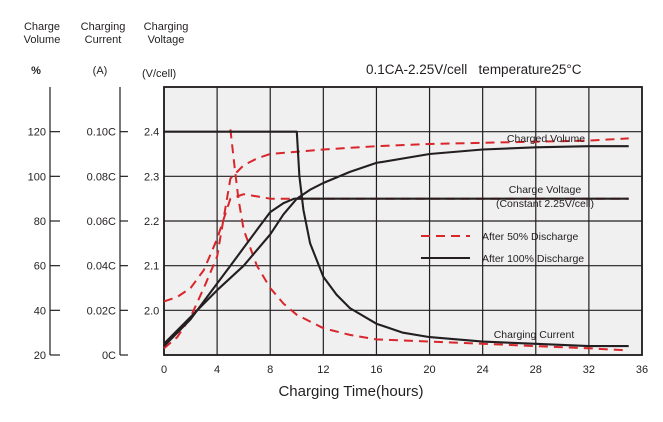 The image size is (663, 422). What do you see at coordinates (404, 370) in the screenshot?
I see `x-axis: 0 4 8 12 16 20 24 28 32 36` at bounding box center [404, 370].